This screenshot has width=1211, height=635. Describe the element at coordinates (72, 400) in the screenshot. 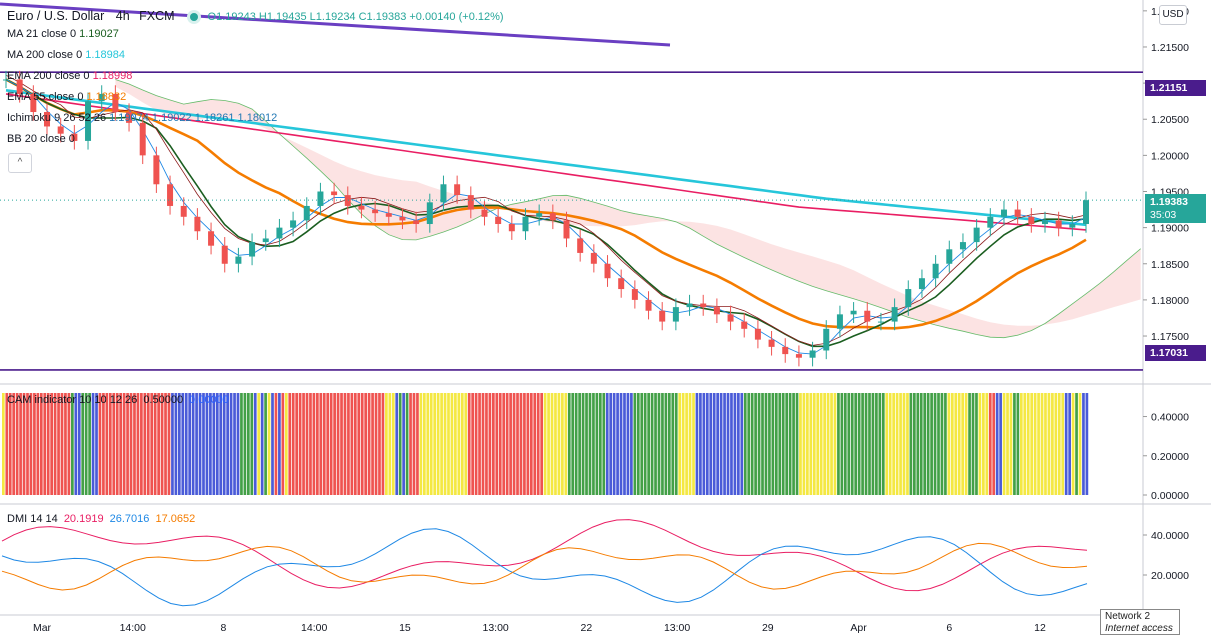

I see `cam-label: CAM indicator 10 10 12 26` at that location.